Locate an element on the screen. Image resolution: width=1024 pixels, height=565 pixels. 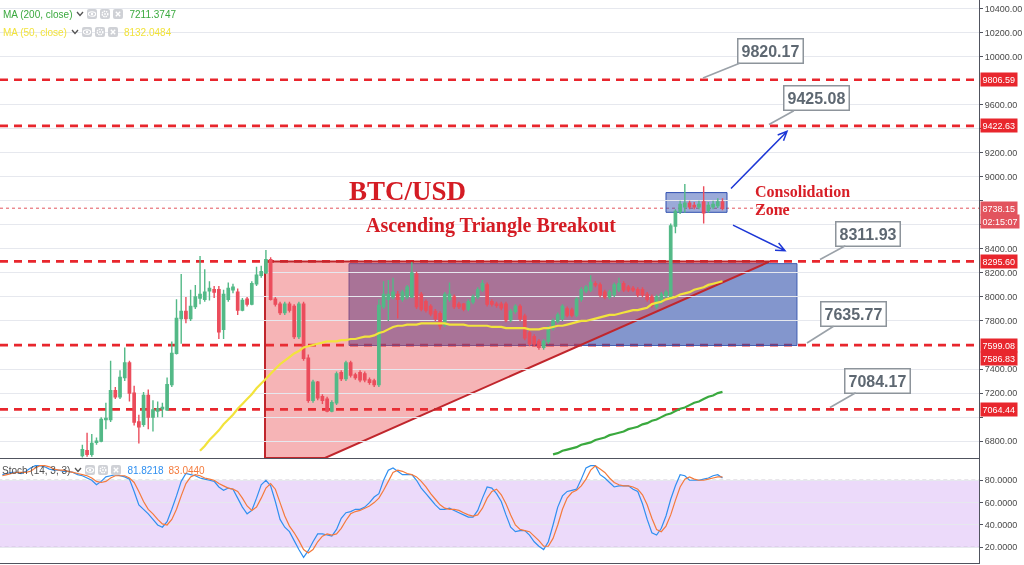
ref-line-label: 9806.59 is located at coordinates (999, 79).